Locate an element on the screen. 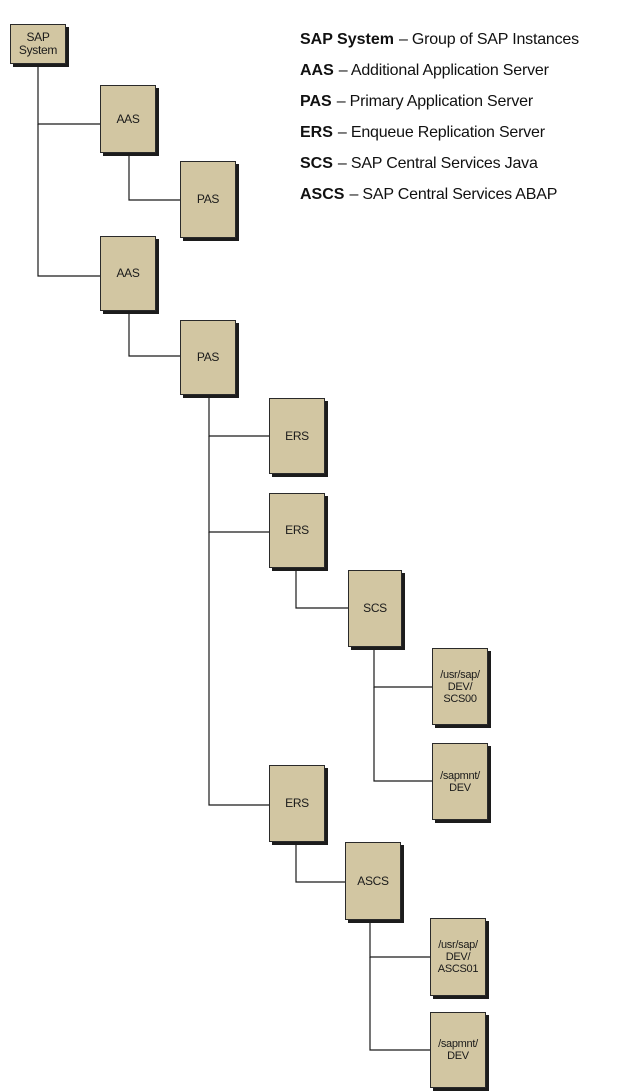 Image resolution: width=639 pixels, height=1091 pixels. legend-description: – Enqueue Replication Server is located at coordinates (441, 132).